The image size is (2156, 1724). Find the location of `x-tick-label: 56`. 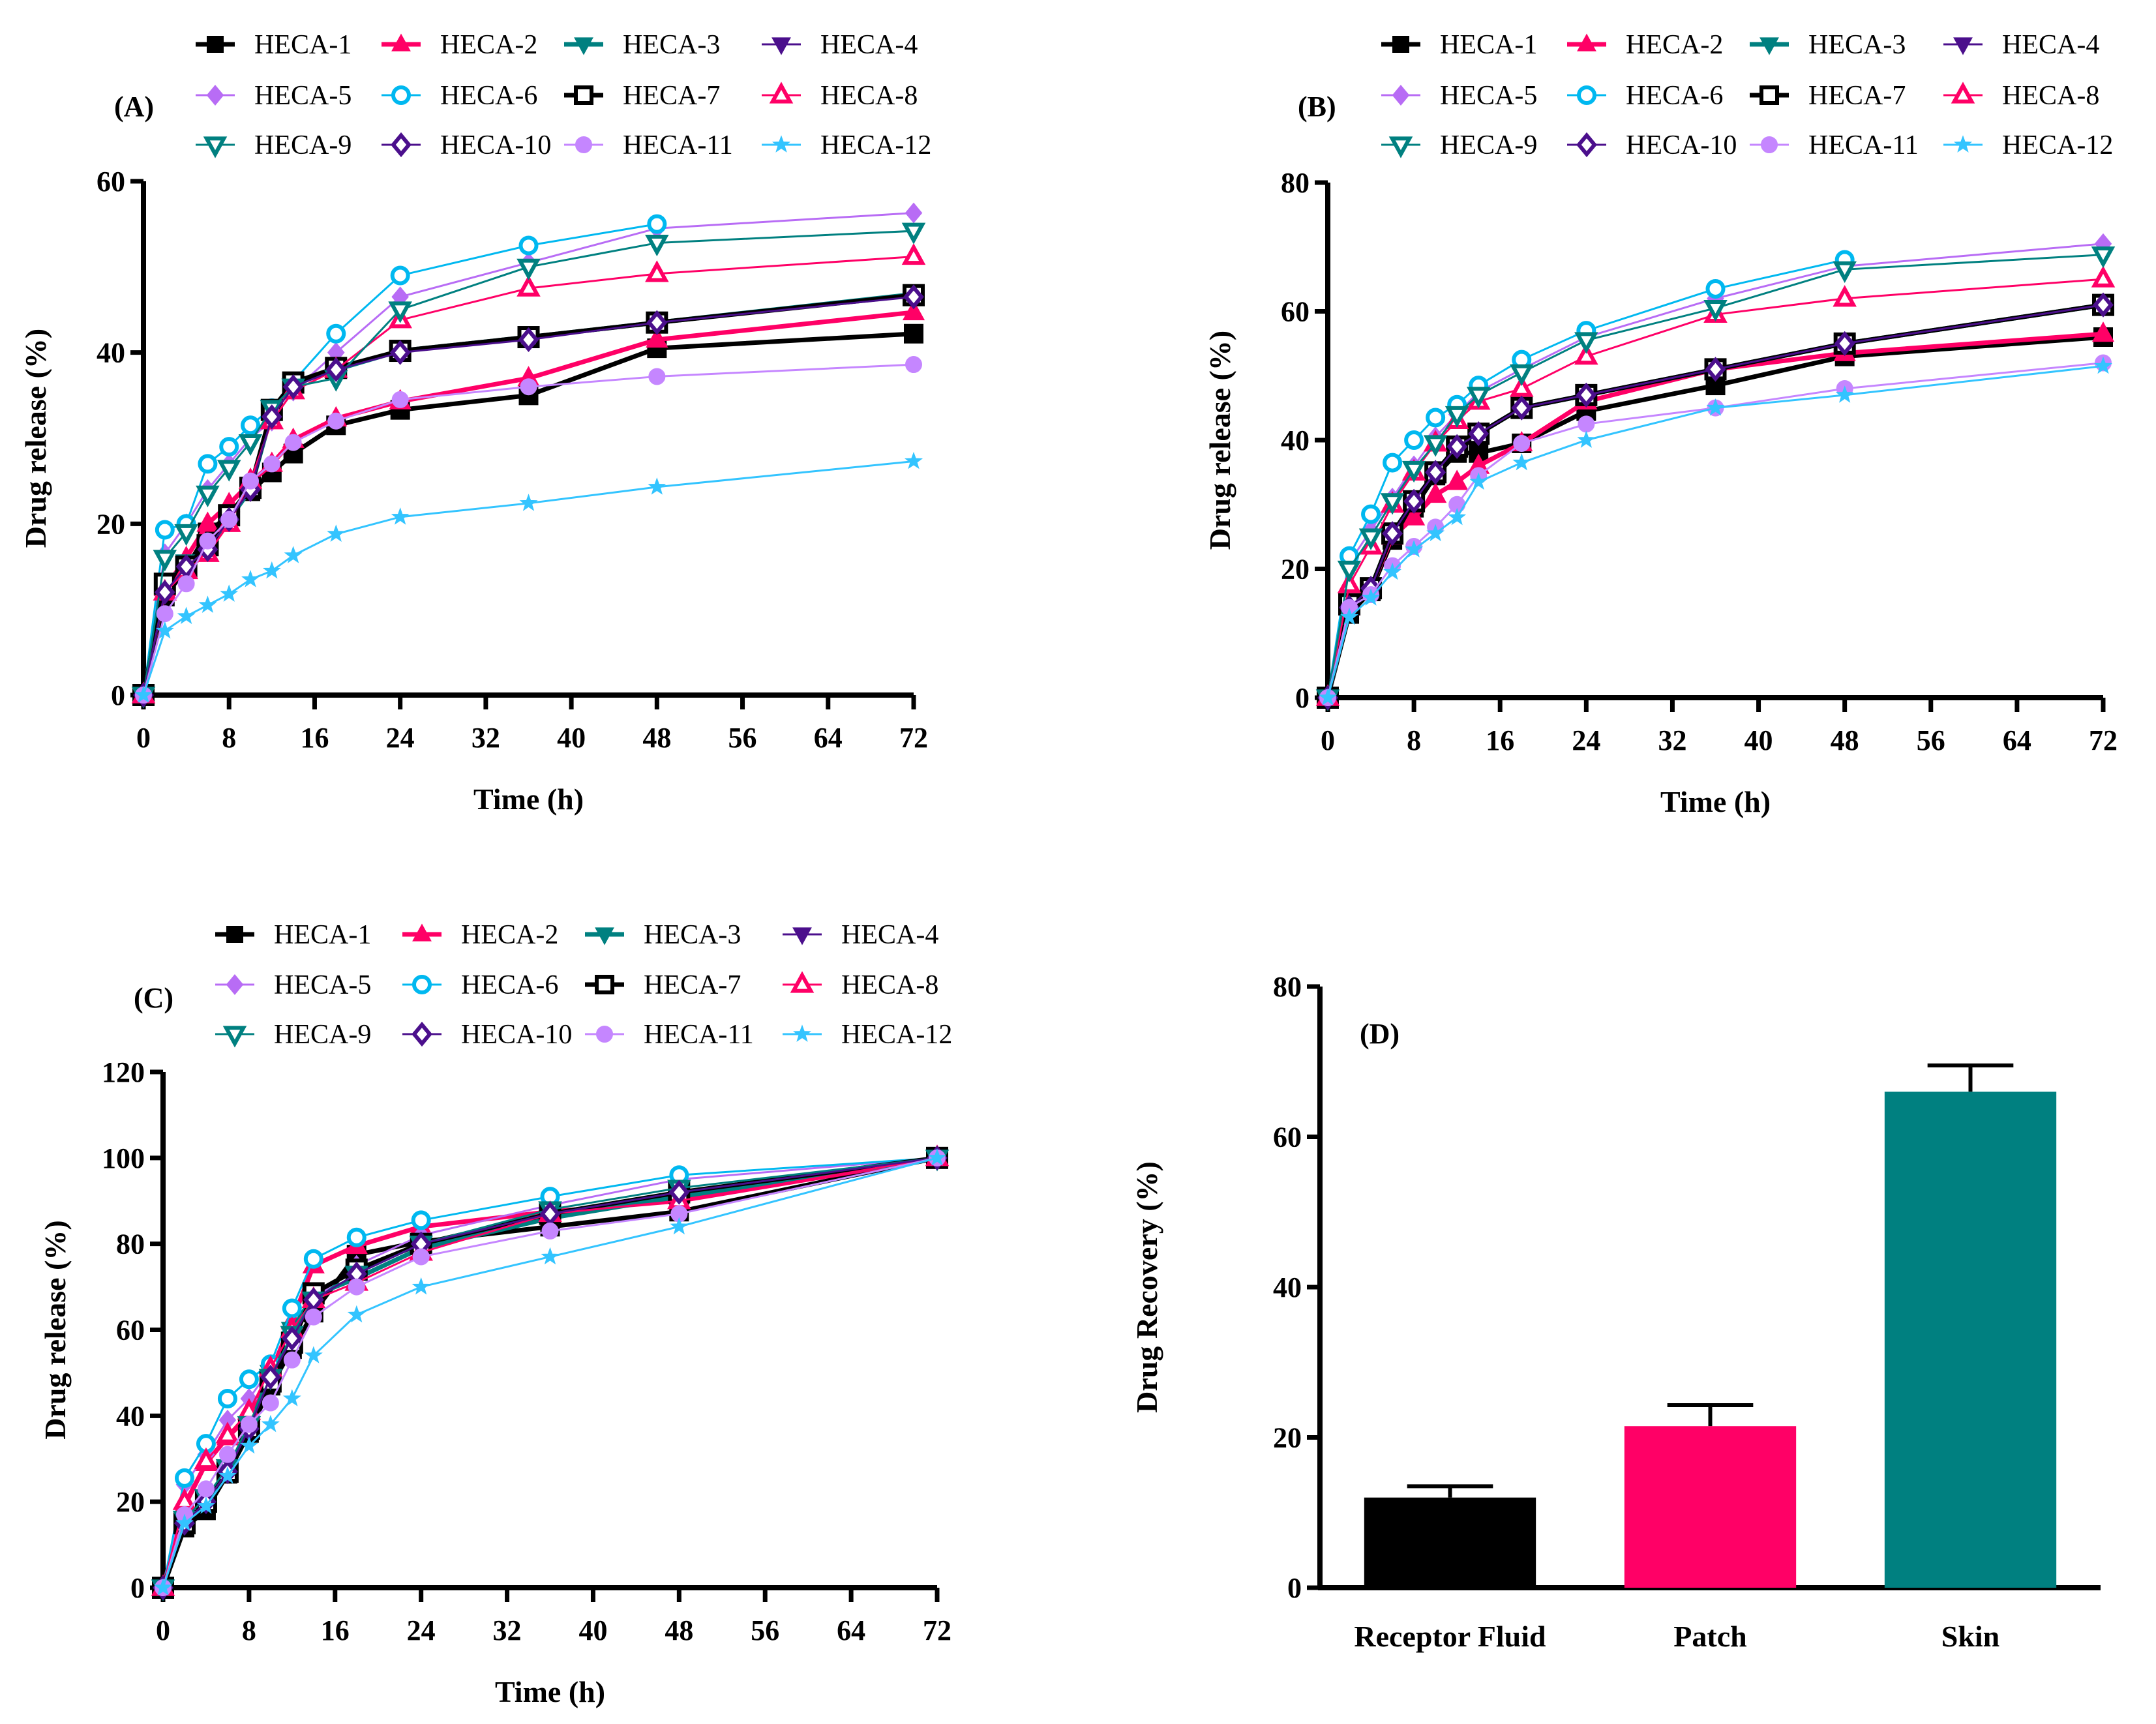

x-tick-label: 56 is located at coordinates (765, 1630).